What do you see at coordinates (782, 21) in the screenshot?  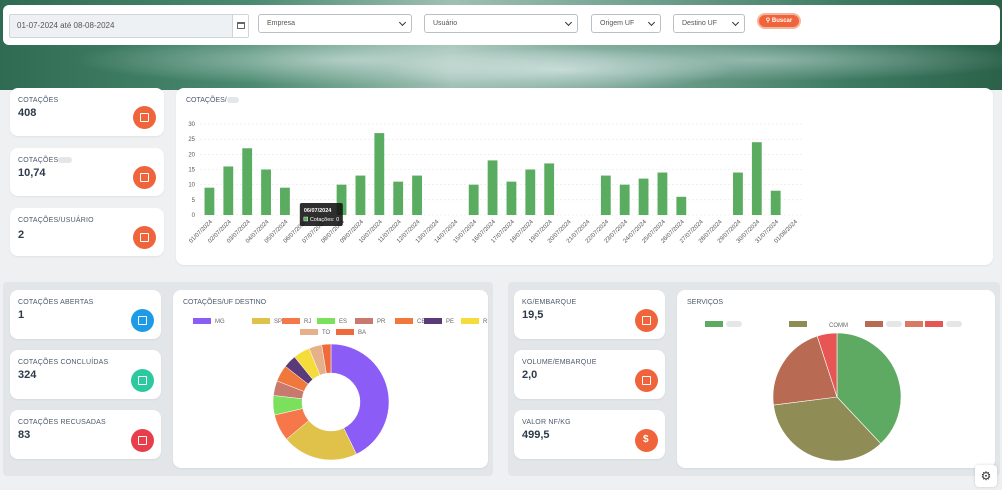 I see `buscar-label: Buscar` at bounding box center [782, 21].